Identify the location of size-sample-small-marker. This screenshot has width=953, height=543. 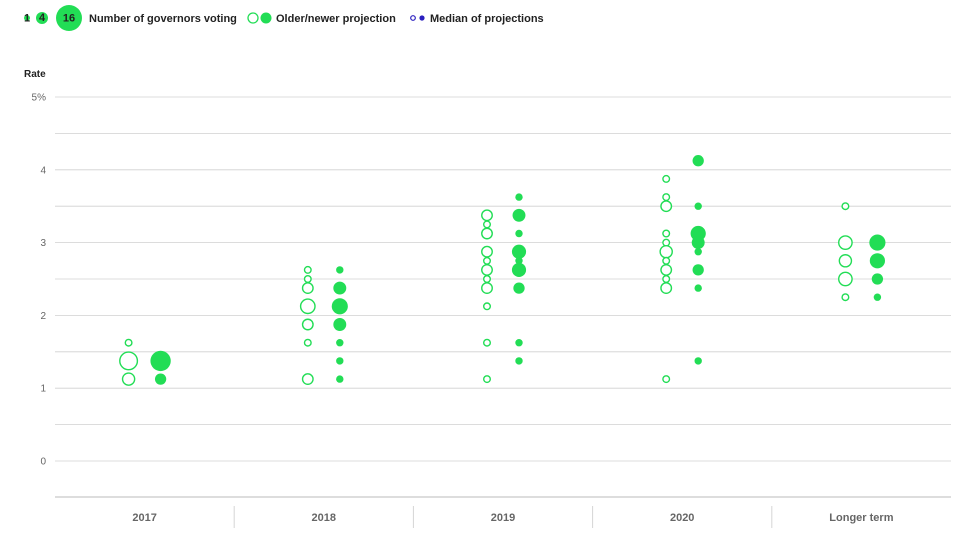
(27, 18).